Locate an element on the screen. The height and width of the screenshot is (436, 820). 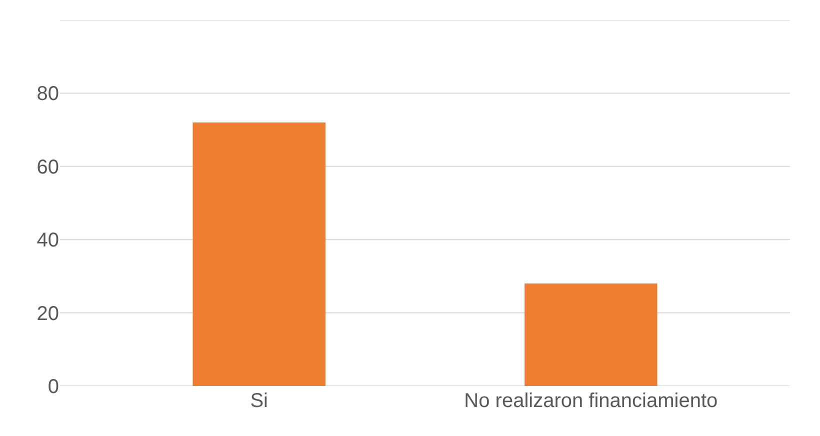
x-tick-label: No realizaron financiamiento is located at coordinates (591, 401).